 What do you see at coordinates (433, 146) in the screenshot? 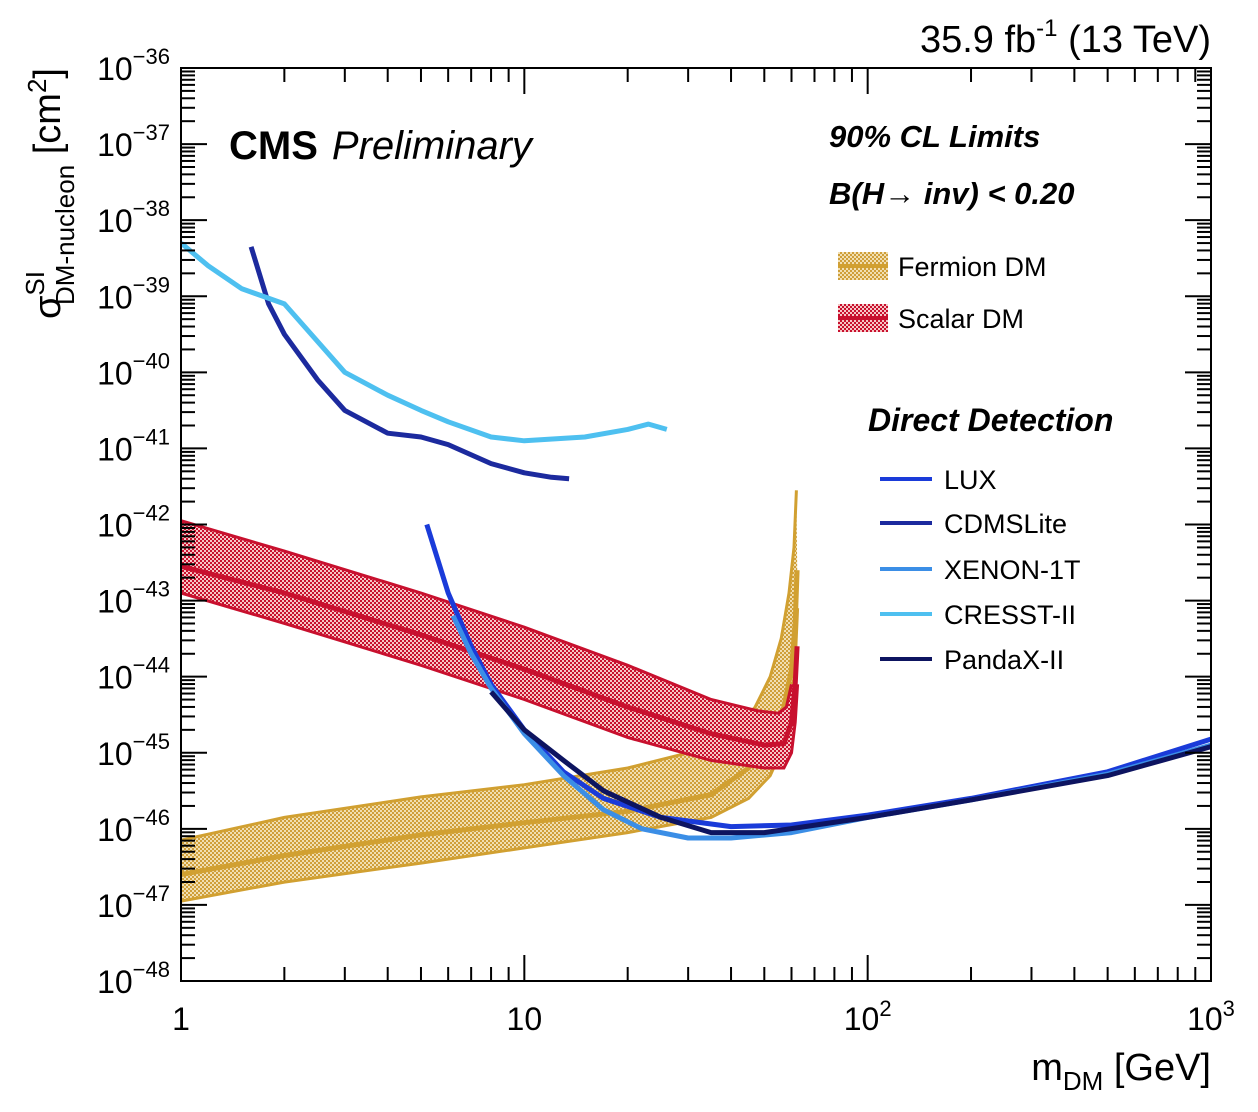
I see `experiment-status: Preliminary` at bounding box center [433, 146].